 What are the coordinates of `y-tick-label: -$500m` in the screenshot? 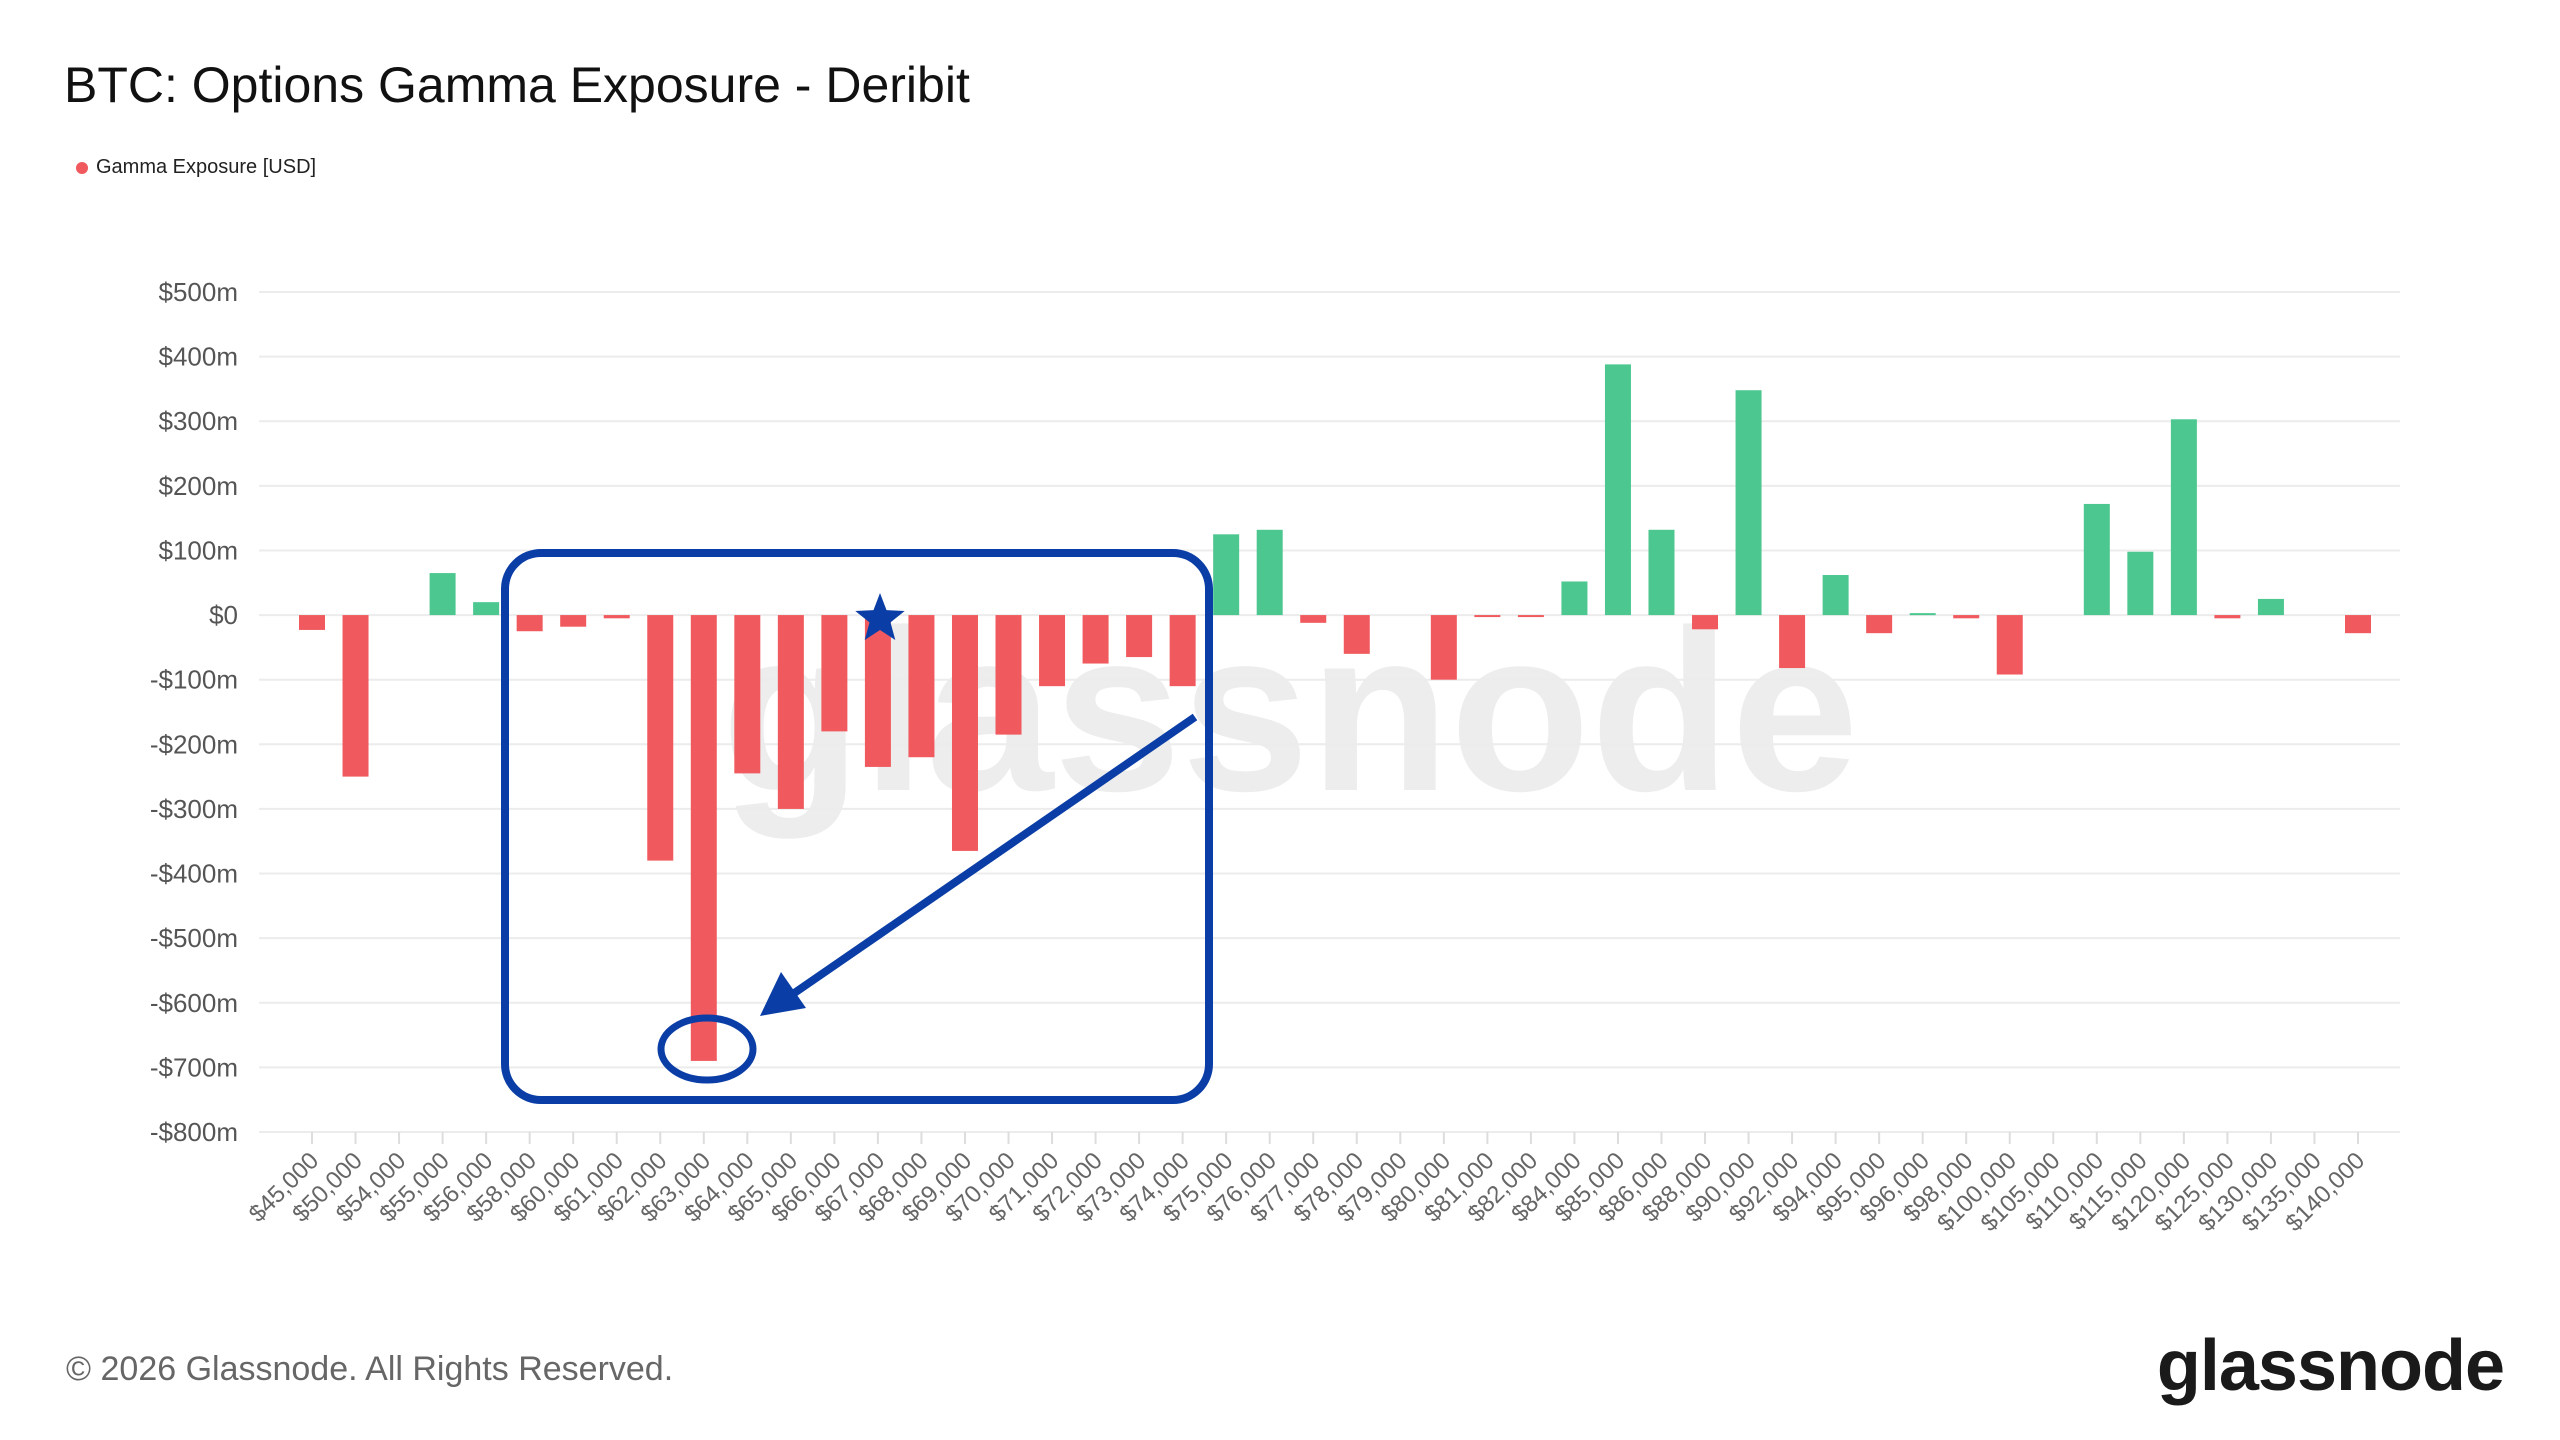 It's located at (194, 938).